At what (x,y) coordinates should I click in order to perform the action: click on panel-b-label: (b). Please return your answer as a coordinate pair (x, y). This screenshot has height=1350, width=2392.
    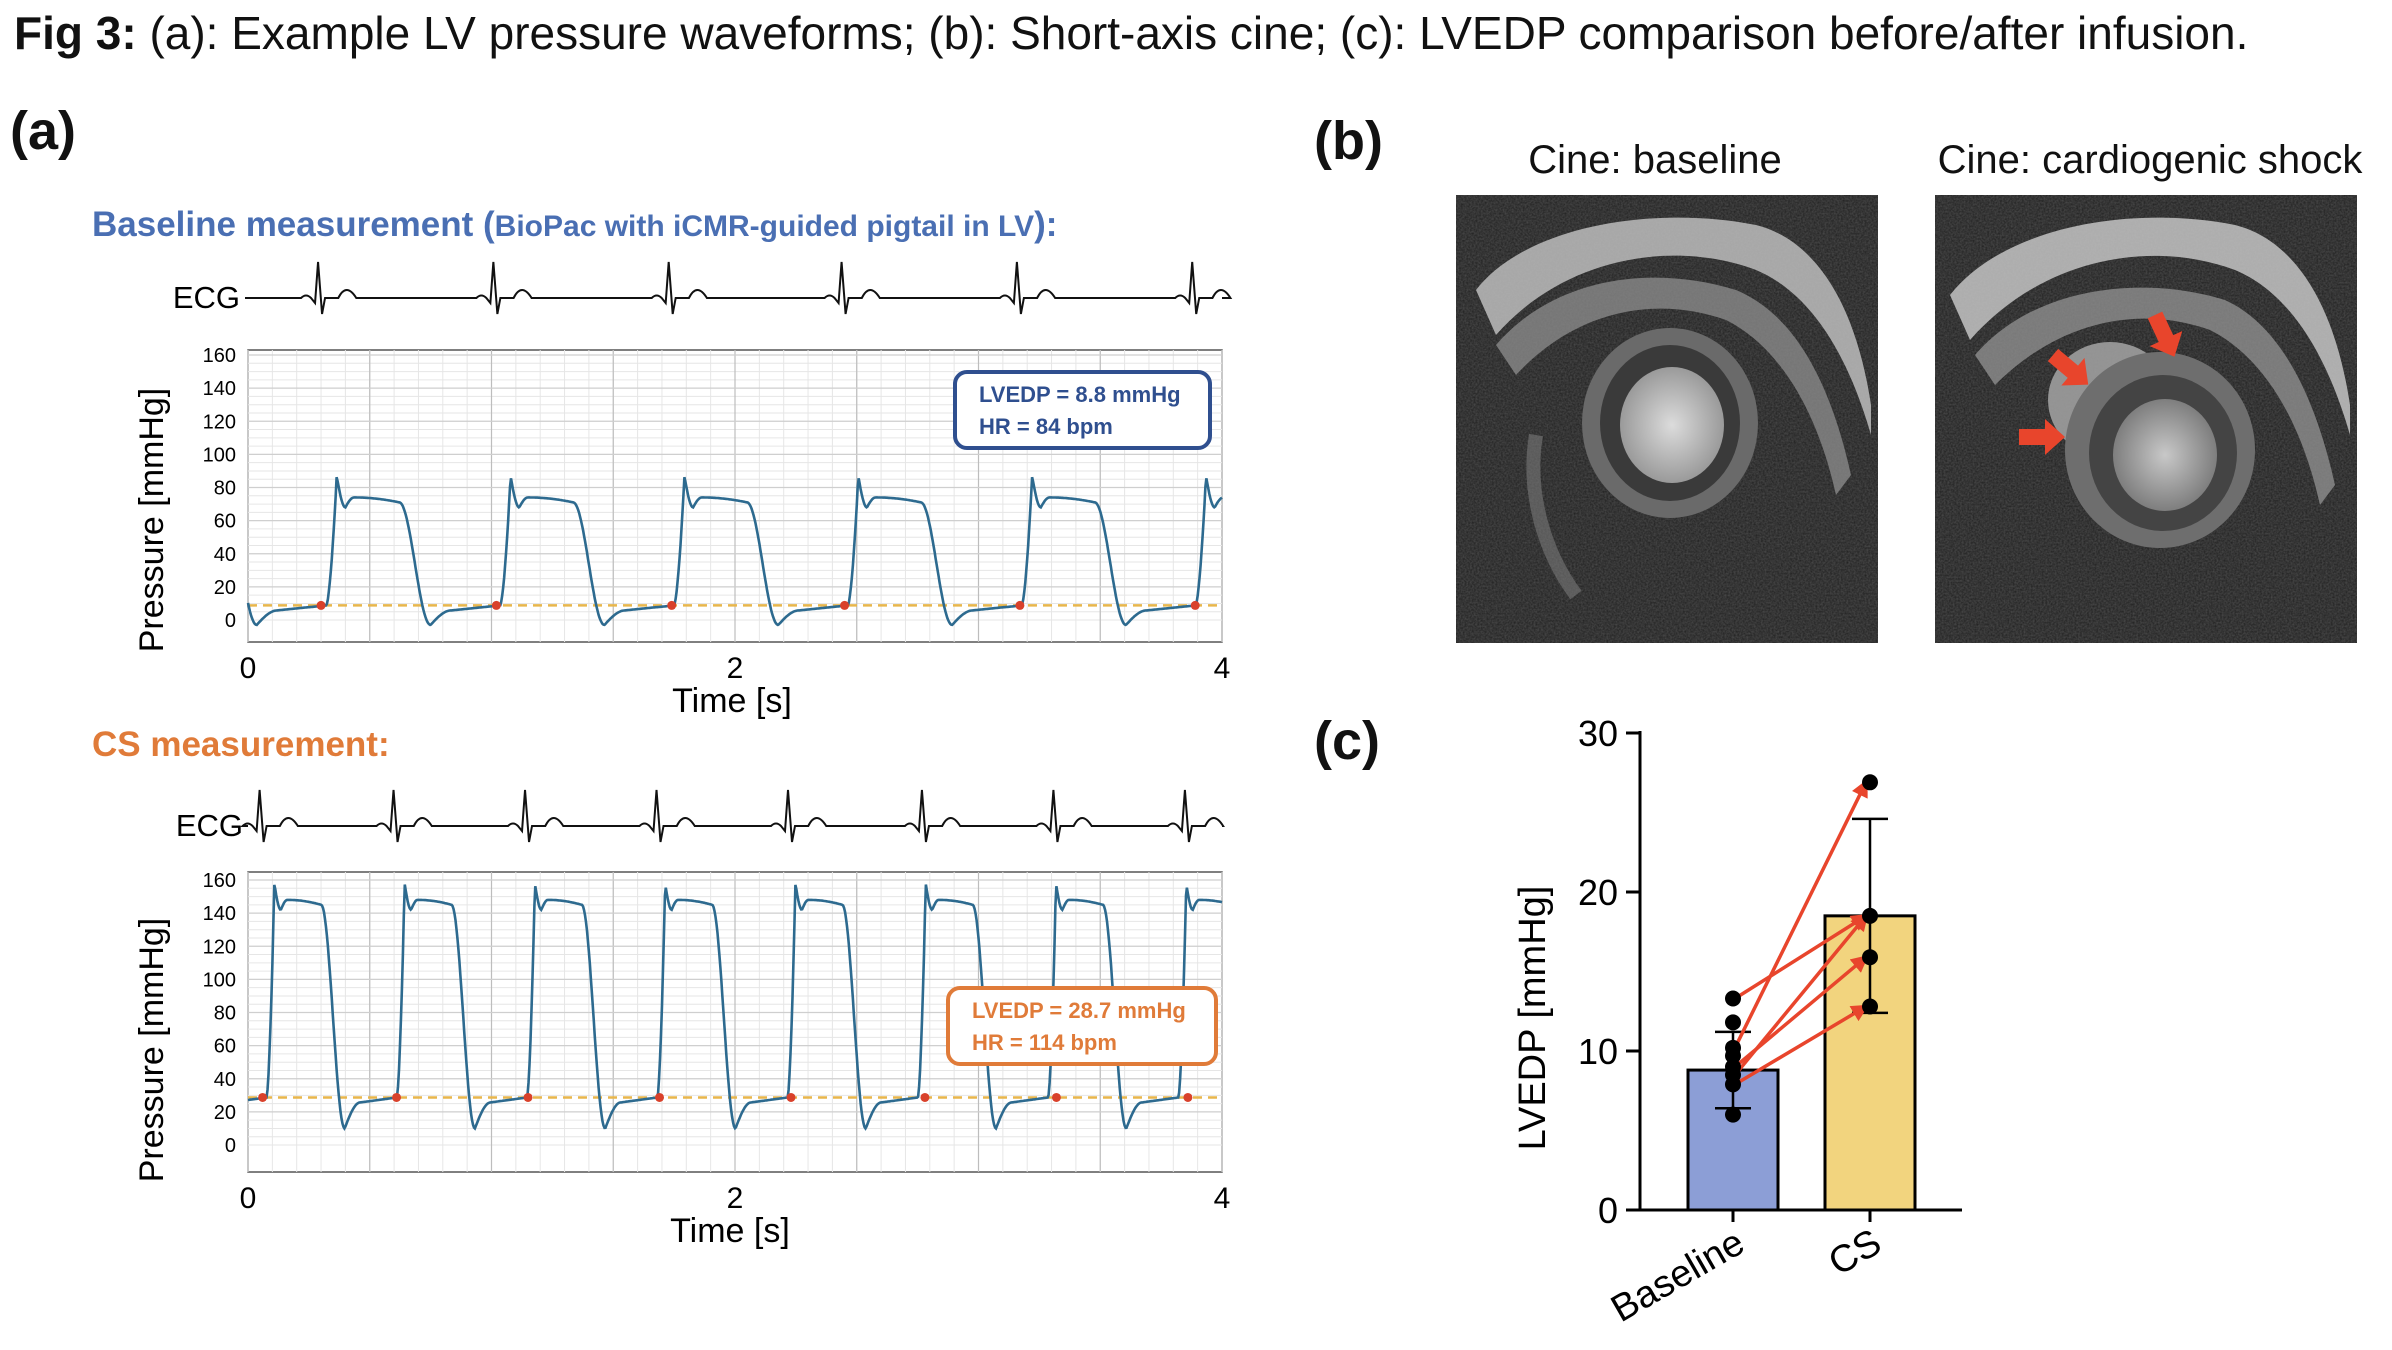
    Looking at the image, I should click on (1348, 141).